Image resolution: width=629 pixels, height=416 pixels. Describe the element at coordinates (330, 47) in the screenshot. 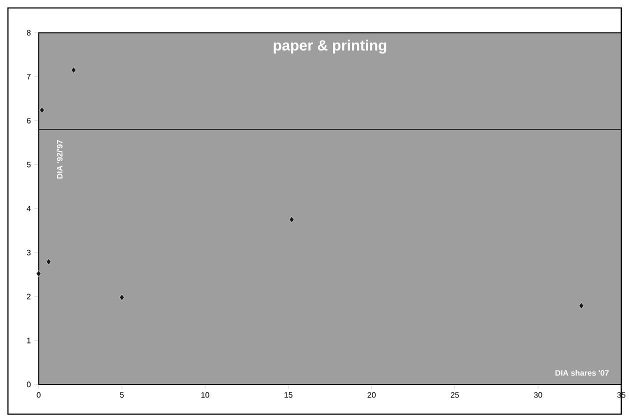

I see `chart-title: paper & printing` at that location.